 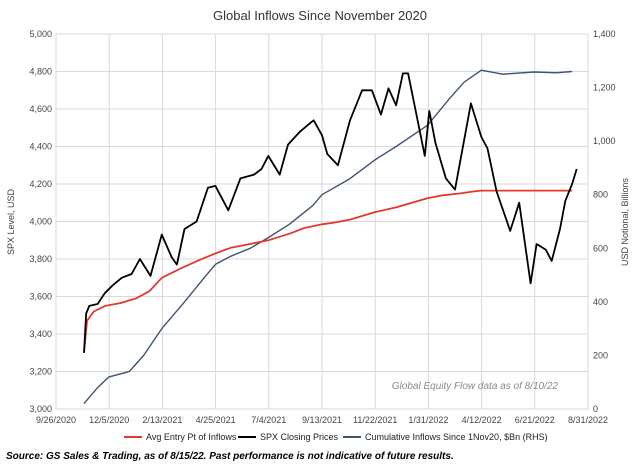 What do you see at coordinates (11, 221) in the screenshot?
I see `y-axis-left-label: SPX Level, USD` at bounding box center [11, 221].